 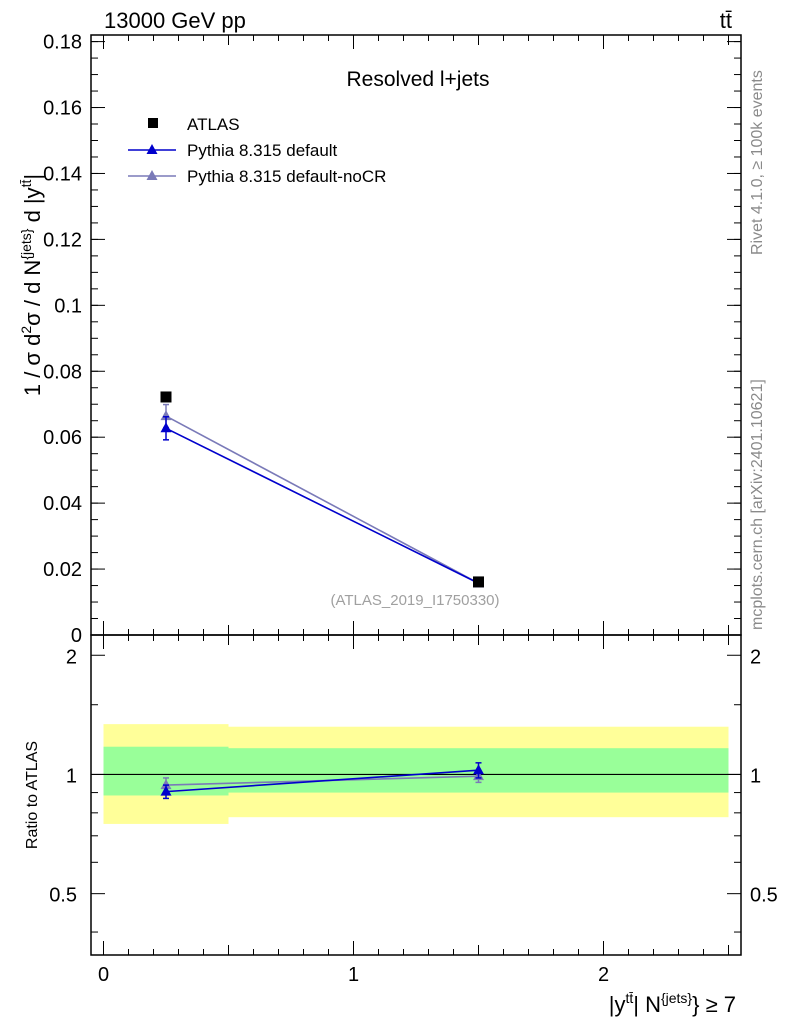 What do you see at coordinates (152, 149) in the screenshot?
I see `legend-default-marker` at bounding box center [152, 149].